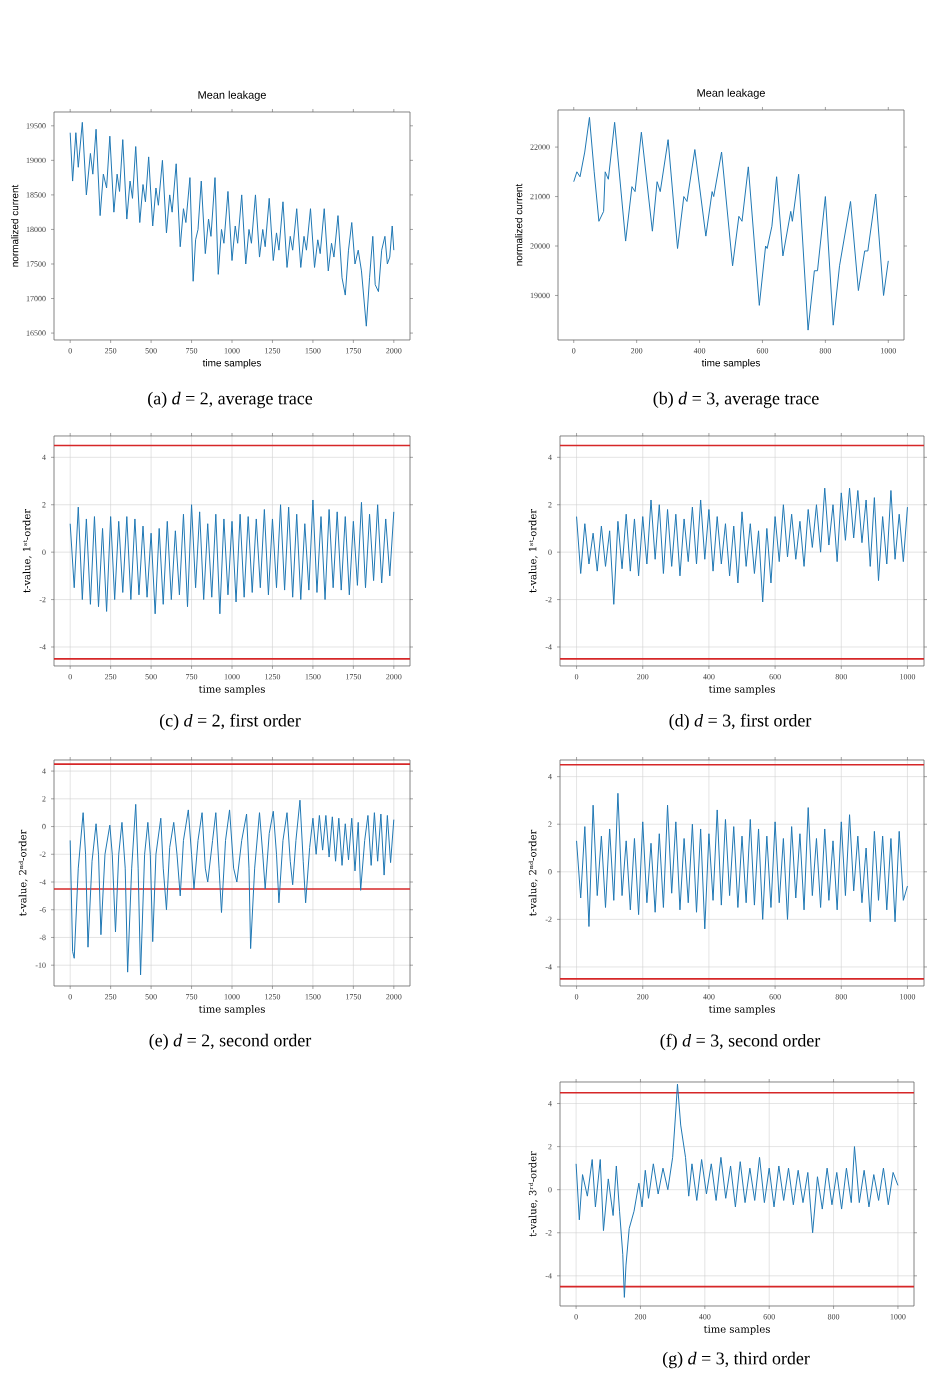  I want to click on text: (c) d = 2, first order, so click(230, 722).